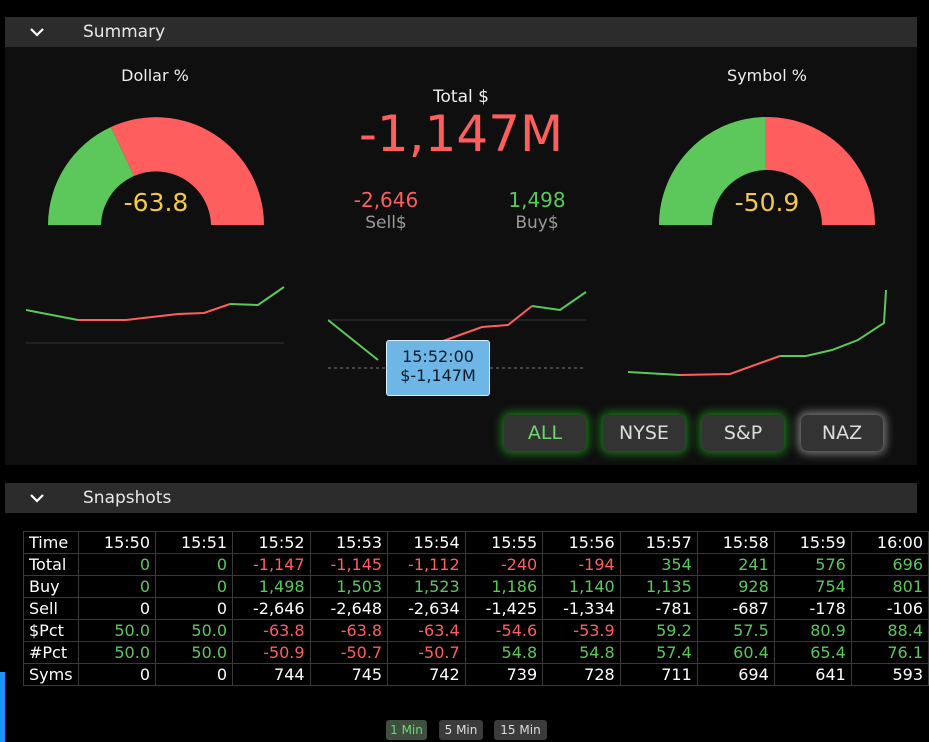 This screenshot has height=742, width=929. Describe the element at coordinates (520, 730) in the screenshot. I see `interval-15min-tab: 15 Min` at that location.